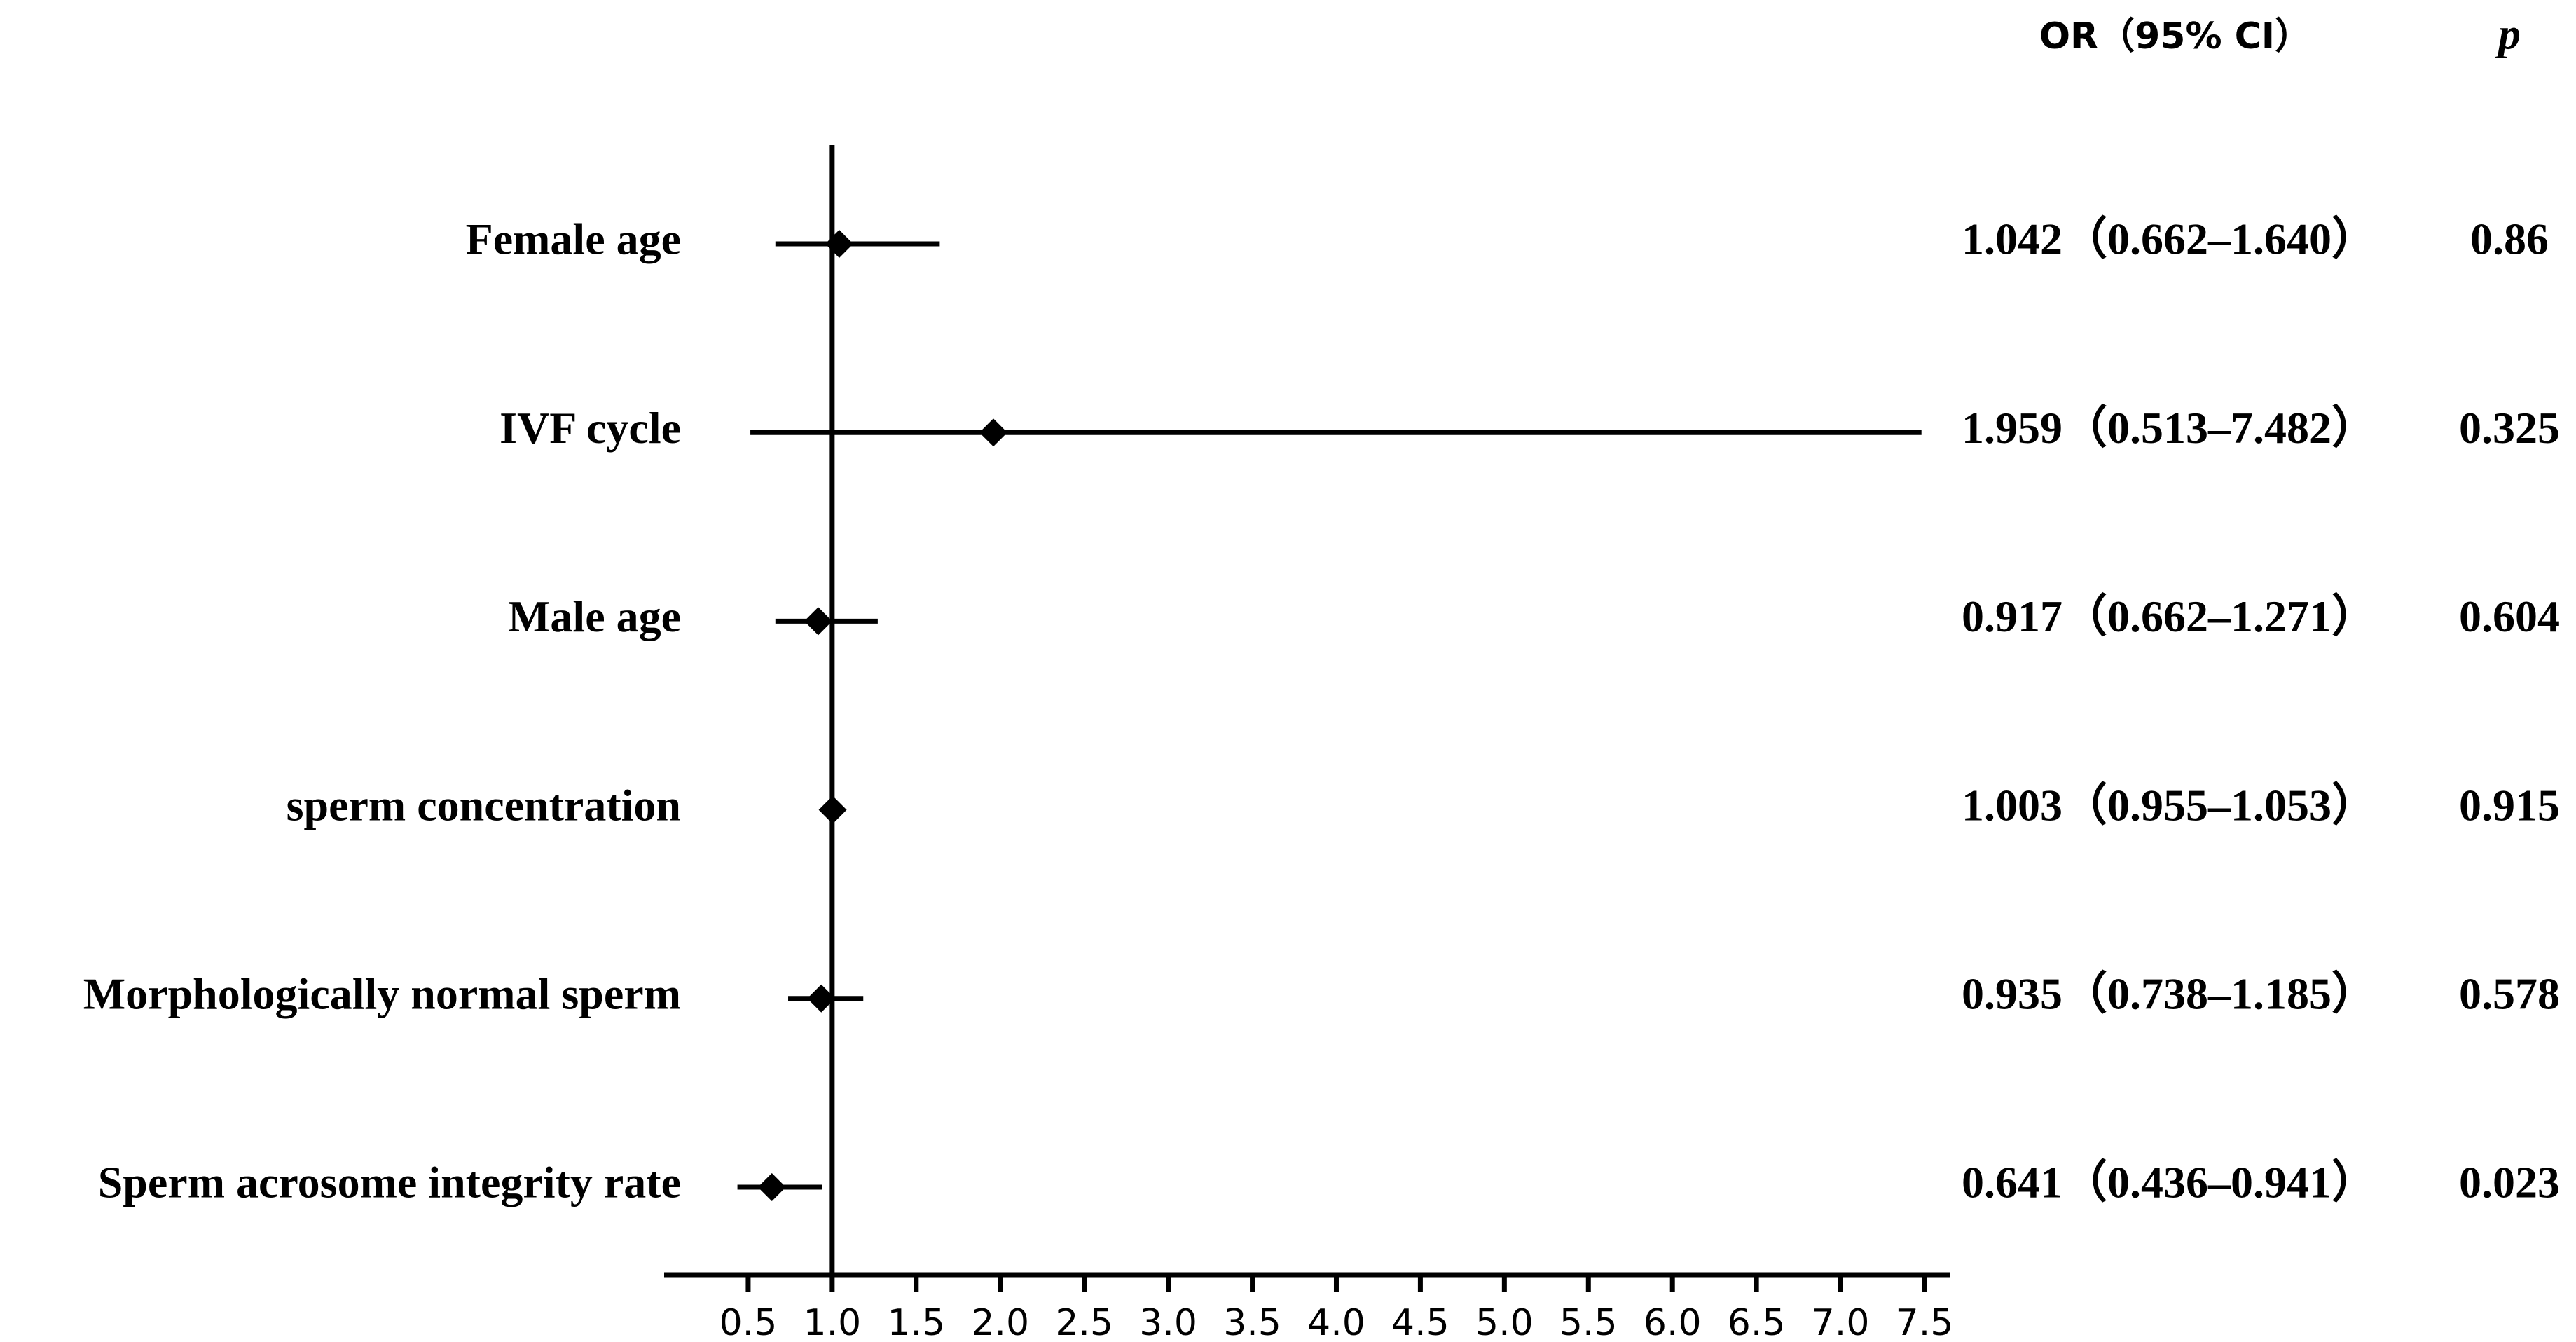 This screenshot has height=1342, width=2576. I want to click on p-value: 0.915, so click(2509, 805).